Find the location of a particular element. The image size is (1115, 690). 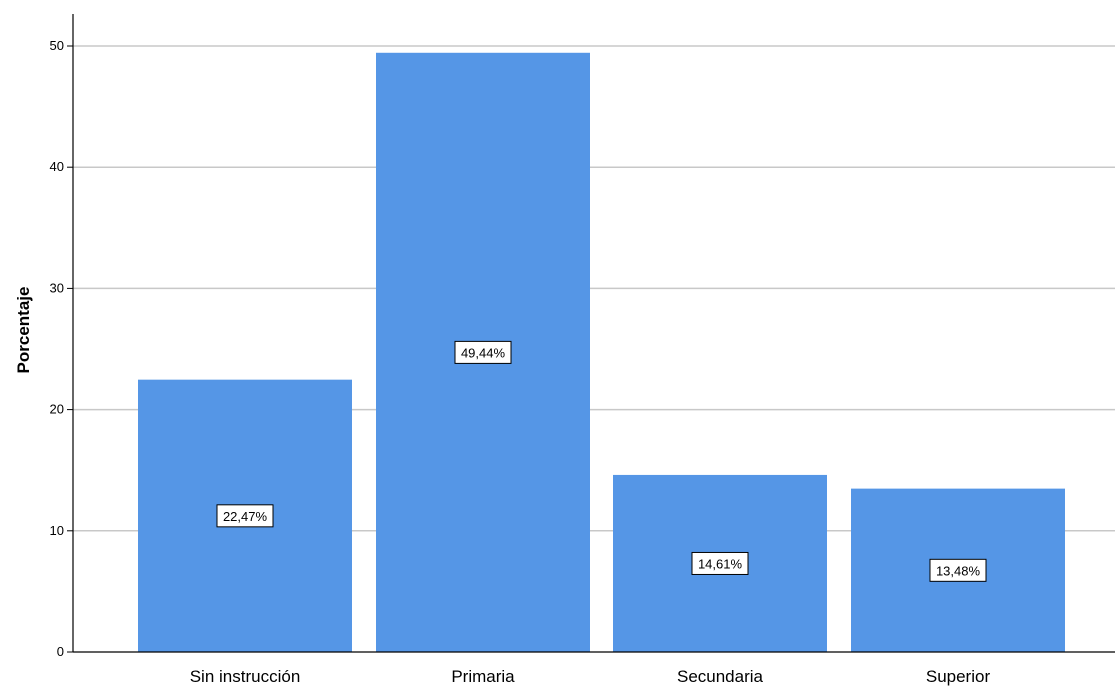

x-tick-label: Superior is located at coordinates (958, 676).